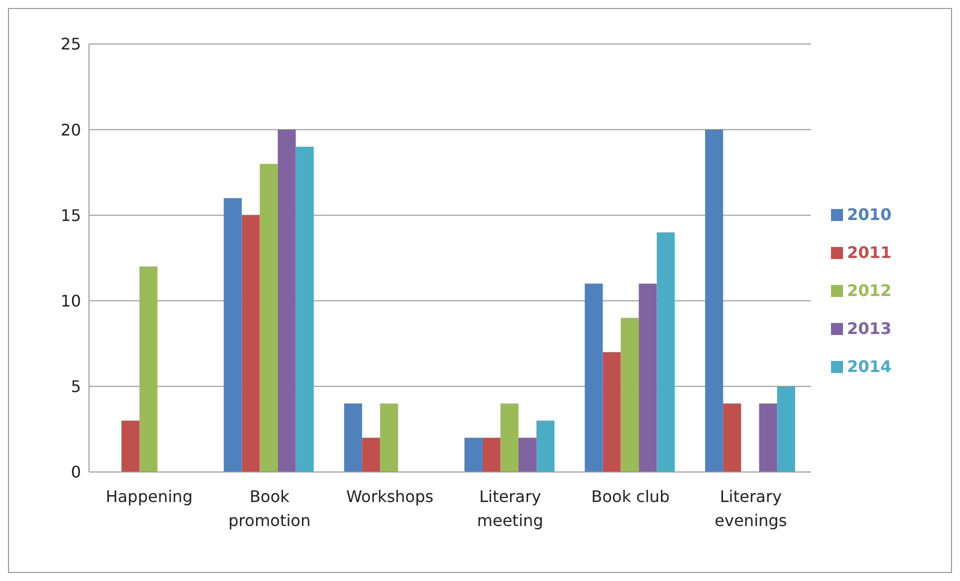  Describe the element at coordinates (751, 508) in the screenshot. I see `x-tick-label: Literary evenings` at that location.